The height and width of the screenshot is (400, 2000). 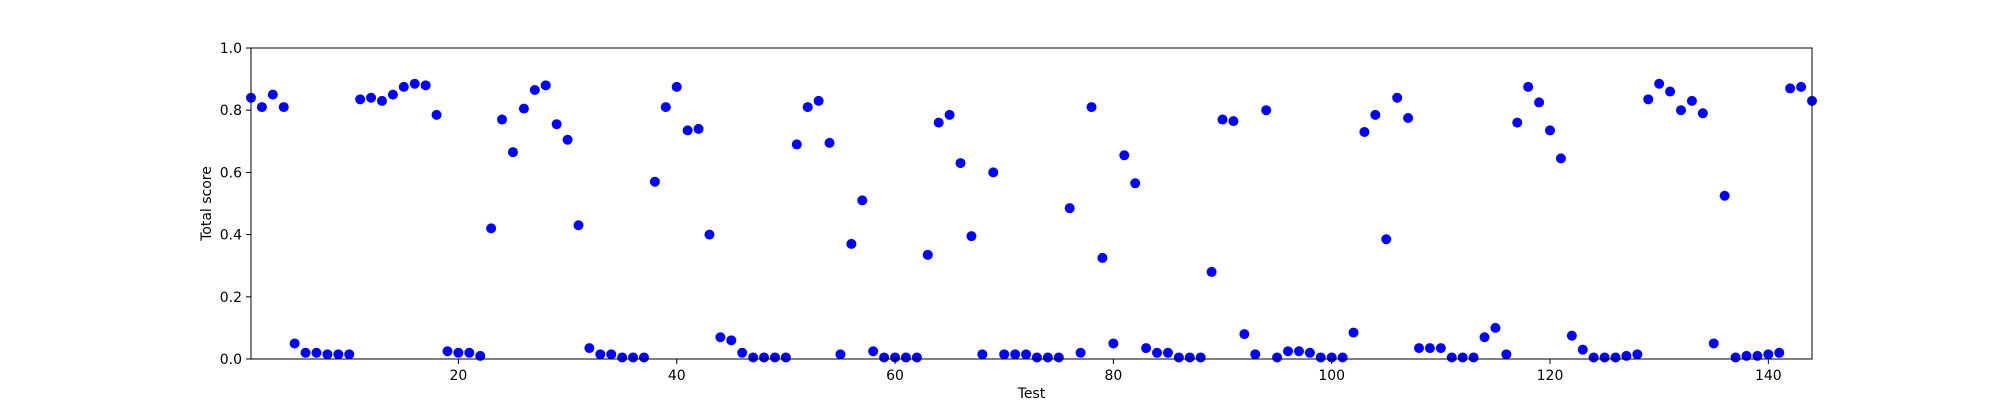 I want to click on y-tick-label: 0.4, so click(x=231, y=236).